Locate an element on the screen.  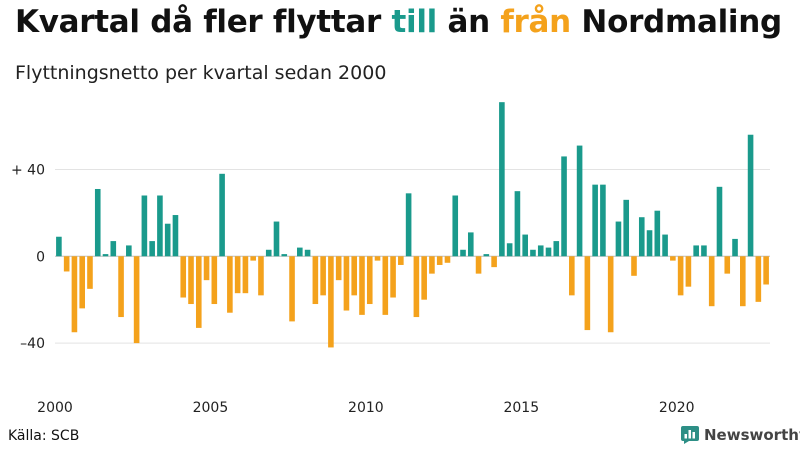
x-tick-label-1: 2005 is located at coordinates (211, 408).